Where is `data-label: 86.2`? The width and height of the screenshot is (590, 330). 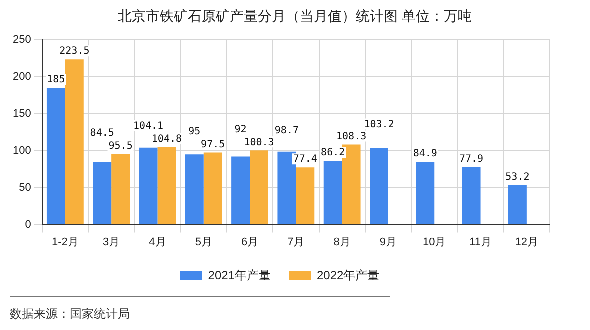
data-label: 86.2 is located at coordinates (333, 153).